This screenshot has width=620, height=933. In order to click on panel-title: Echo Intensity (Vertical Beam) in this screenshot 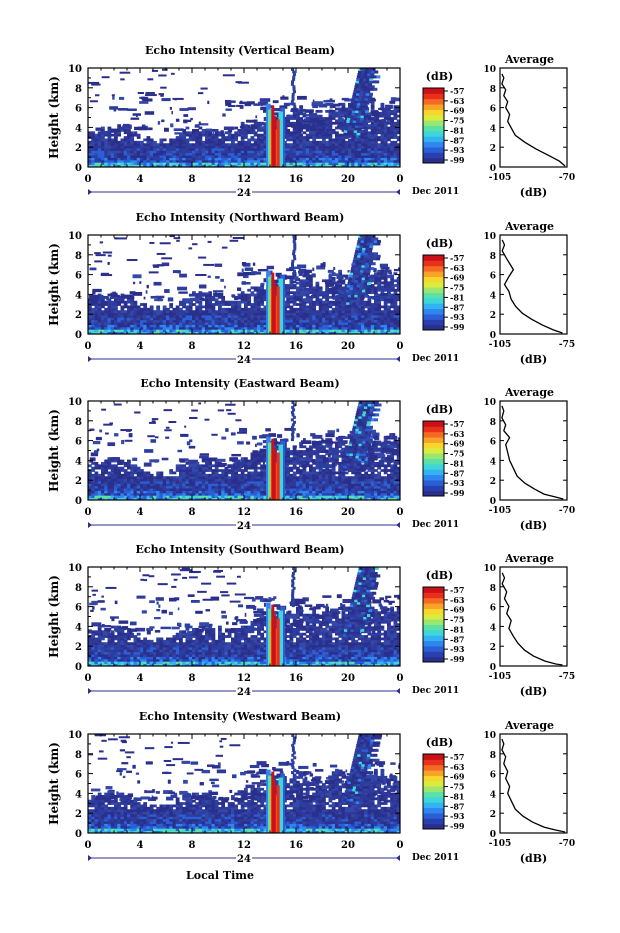, I will do `click(240, 50)`.